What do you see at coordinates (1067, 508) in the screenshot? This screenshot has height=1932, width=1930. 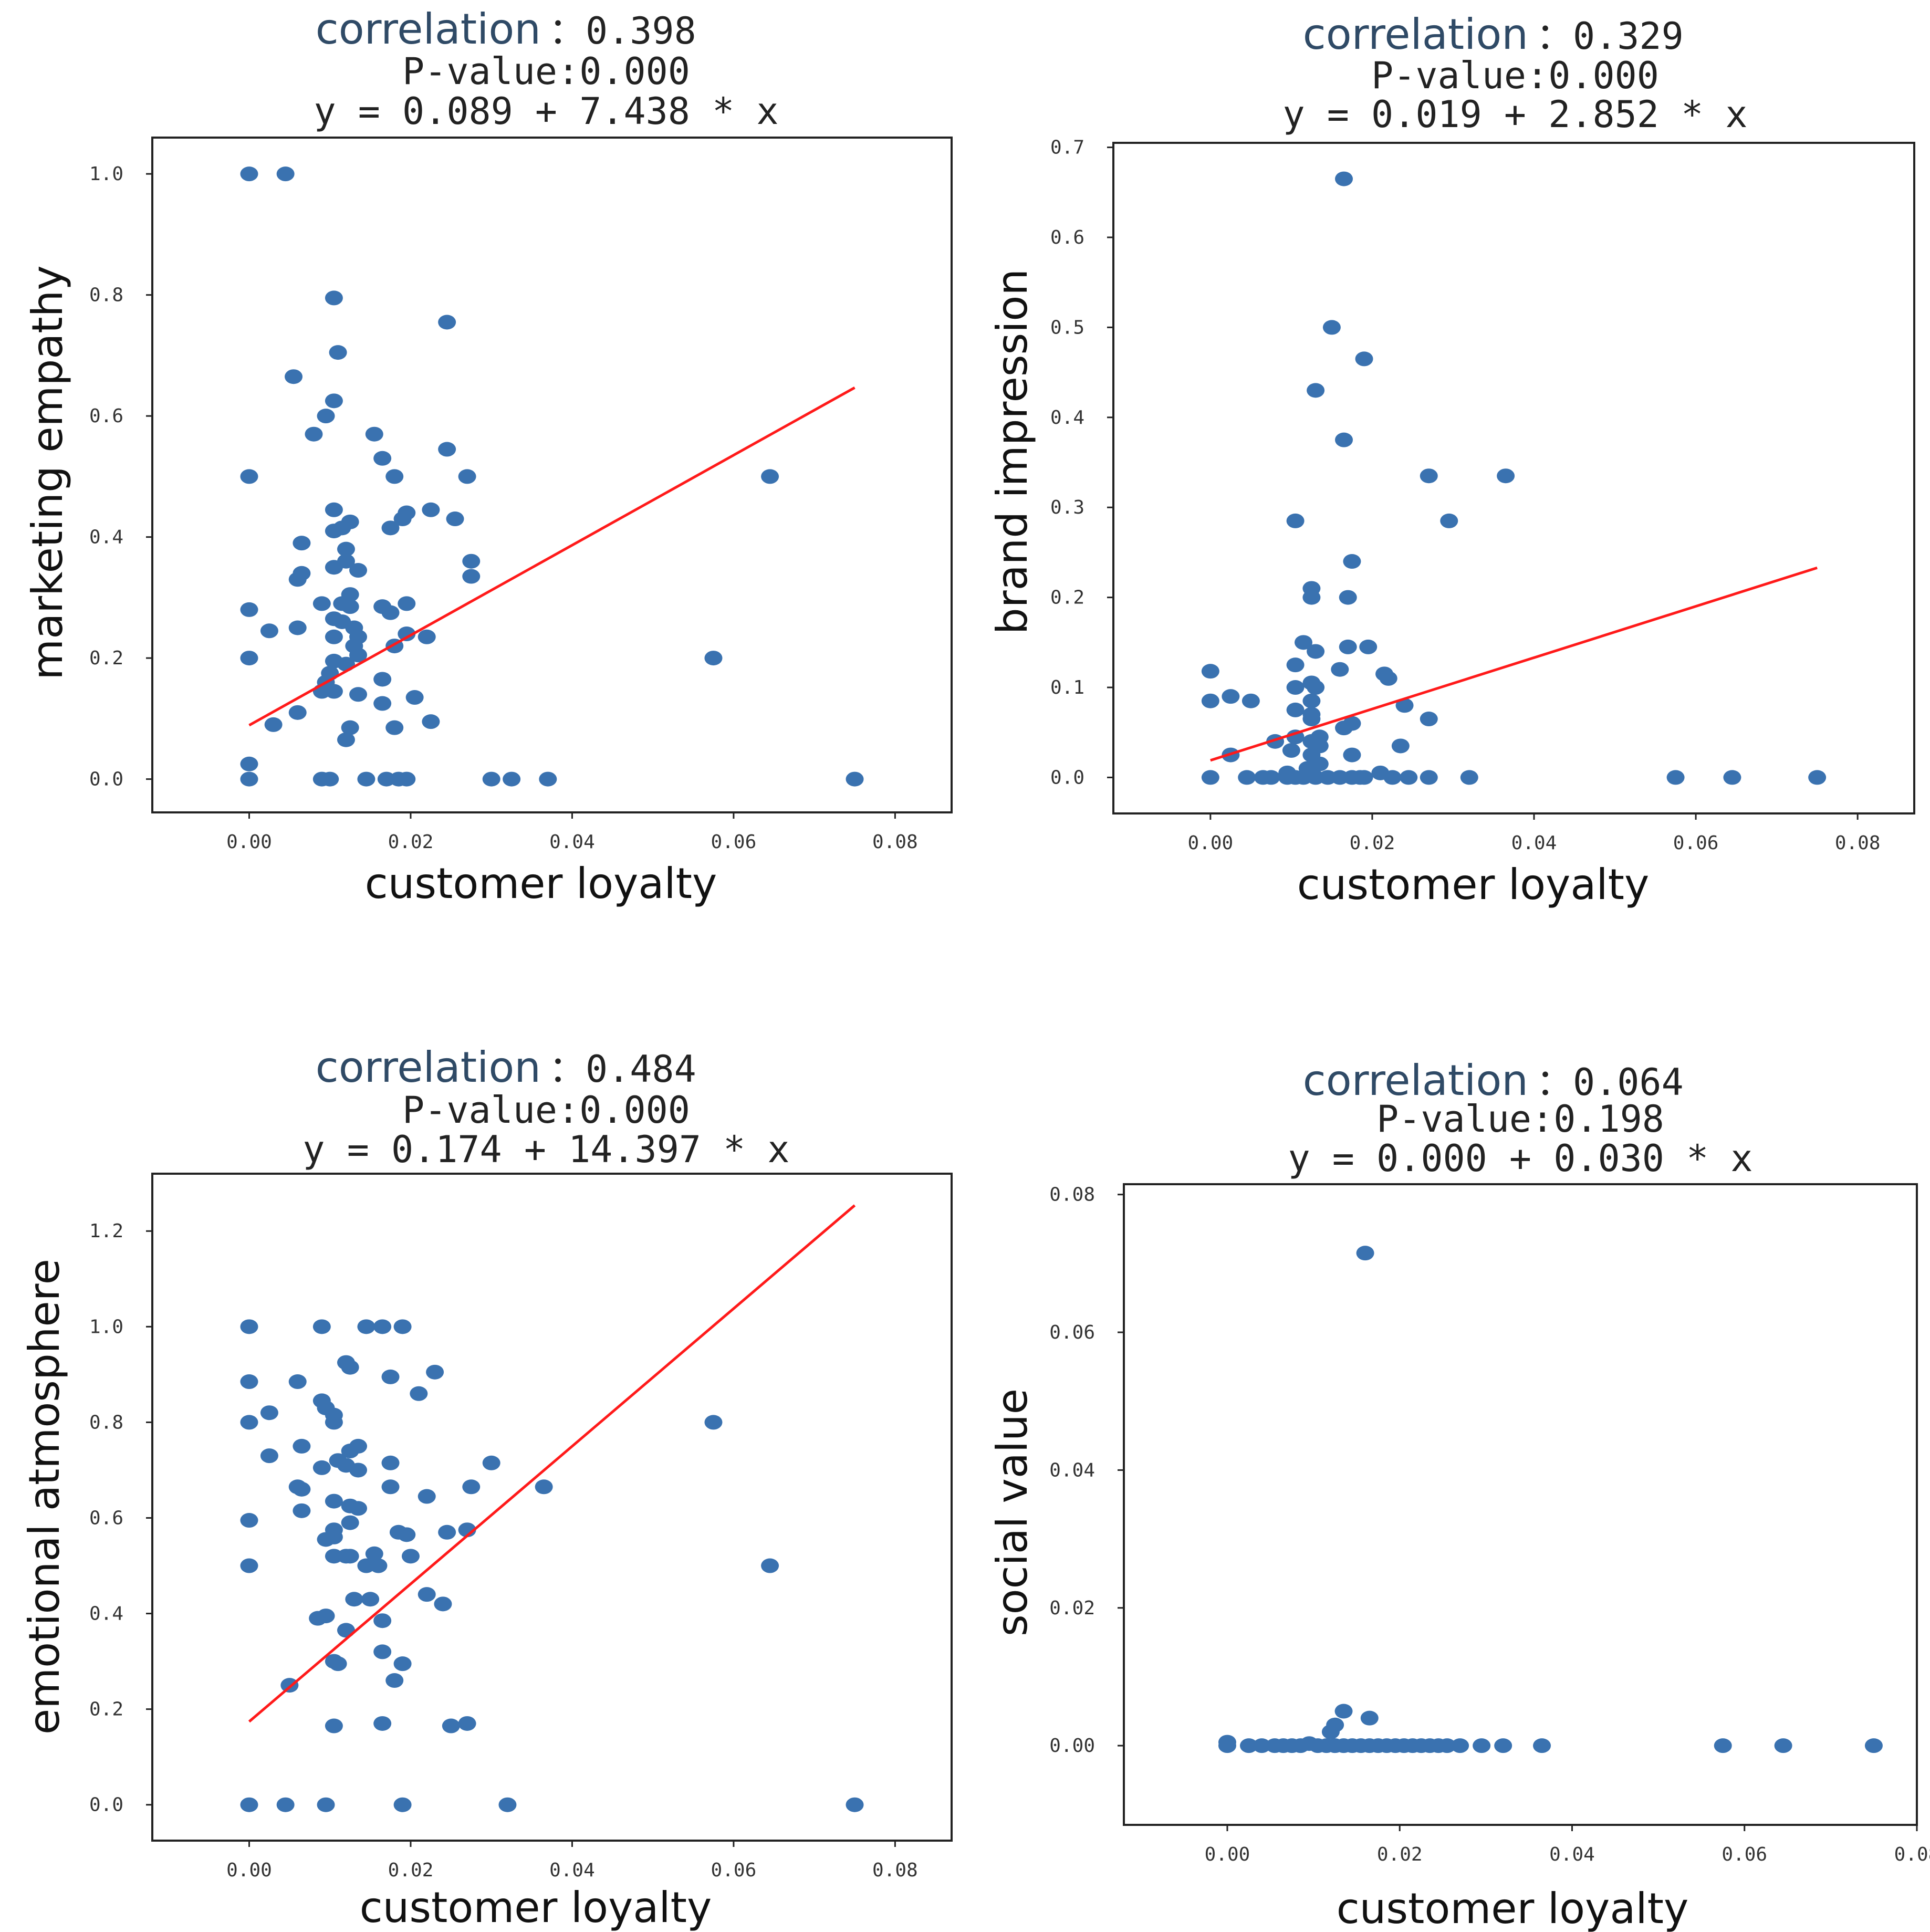 I see `y-tick-label: 0.3` at bounding box center [1067, 508].